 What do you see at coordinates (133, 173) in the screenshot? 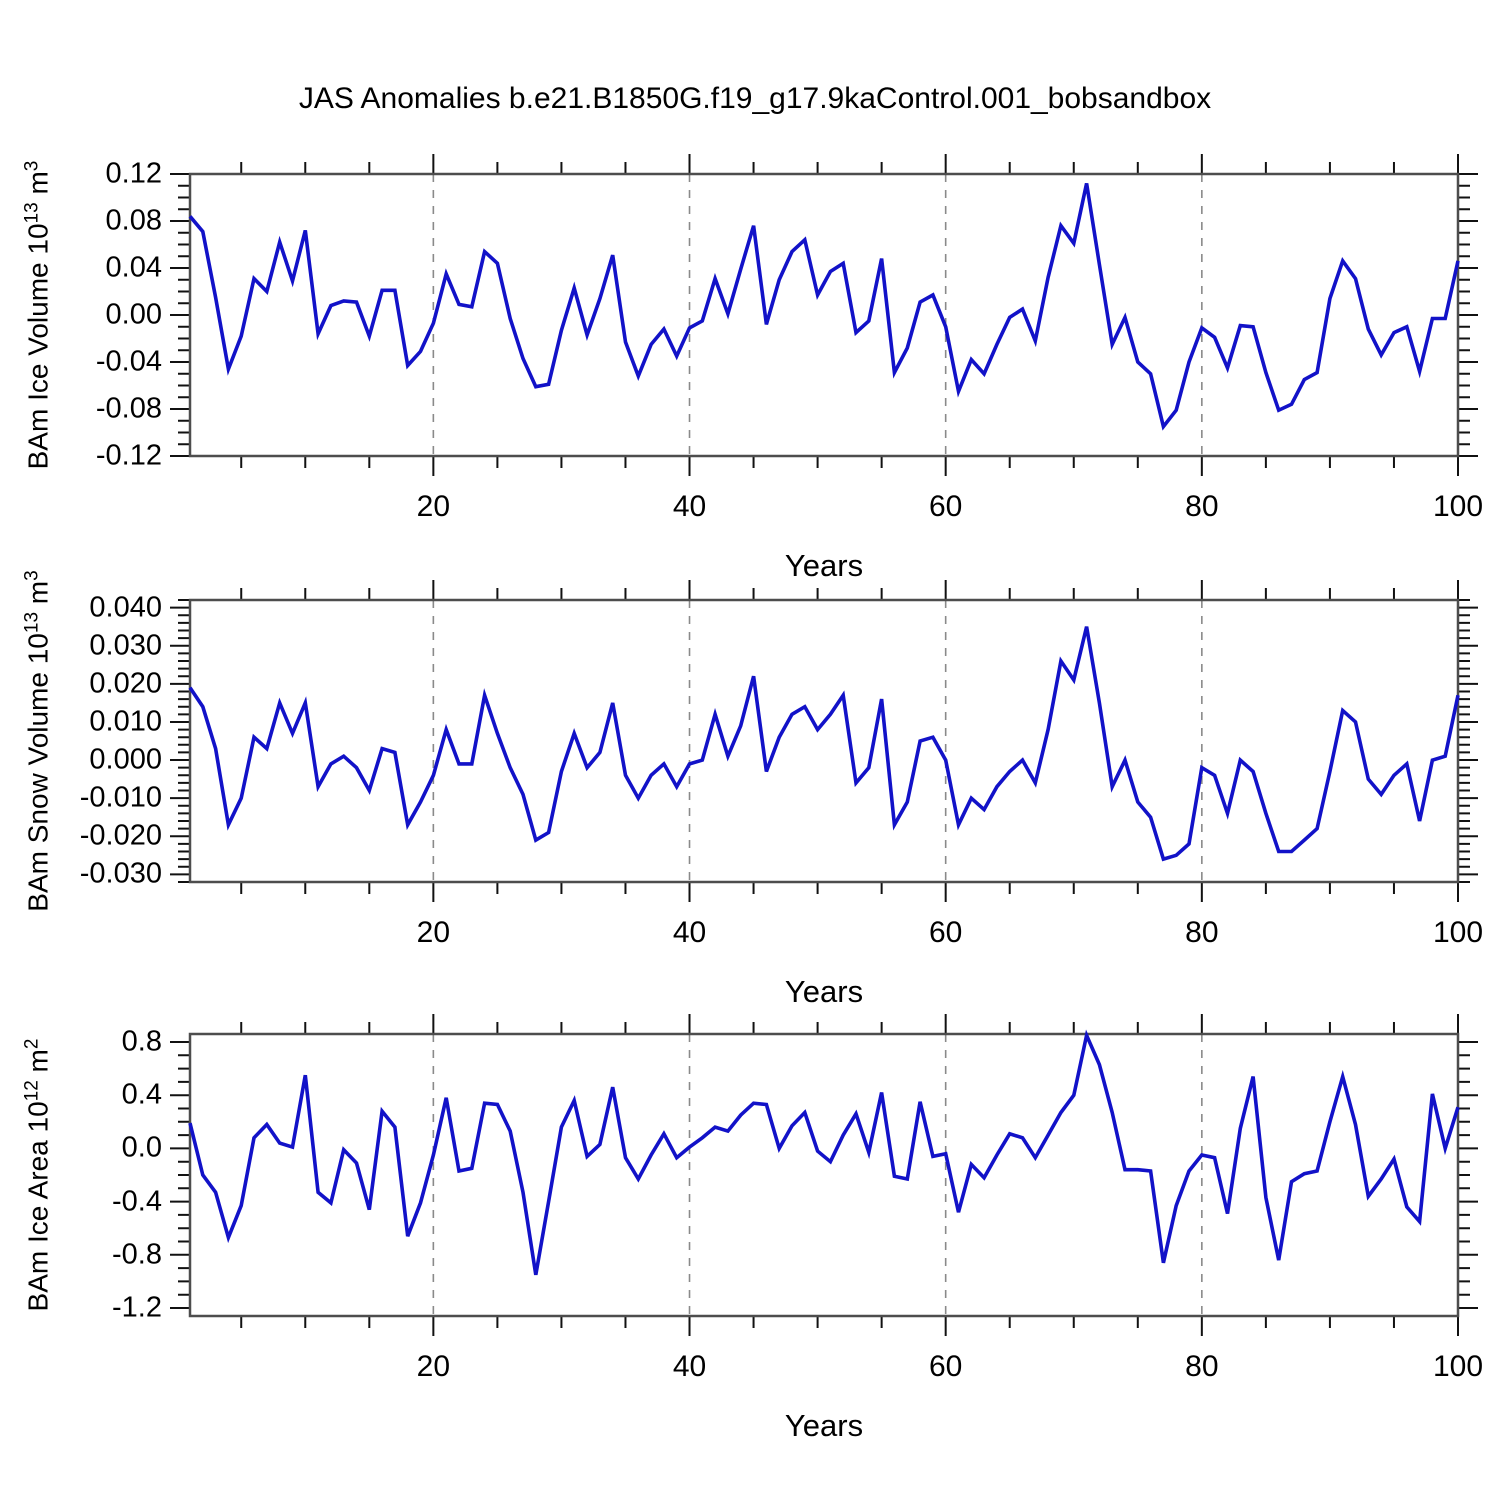
I see `y-tick-label: 0.12` at bounding box center [133, 173].